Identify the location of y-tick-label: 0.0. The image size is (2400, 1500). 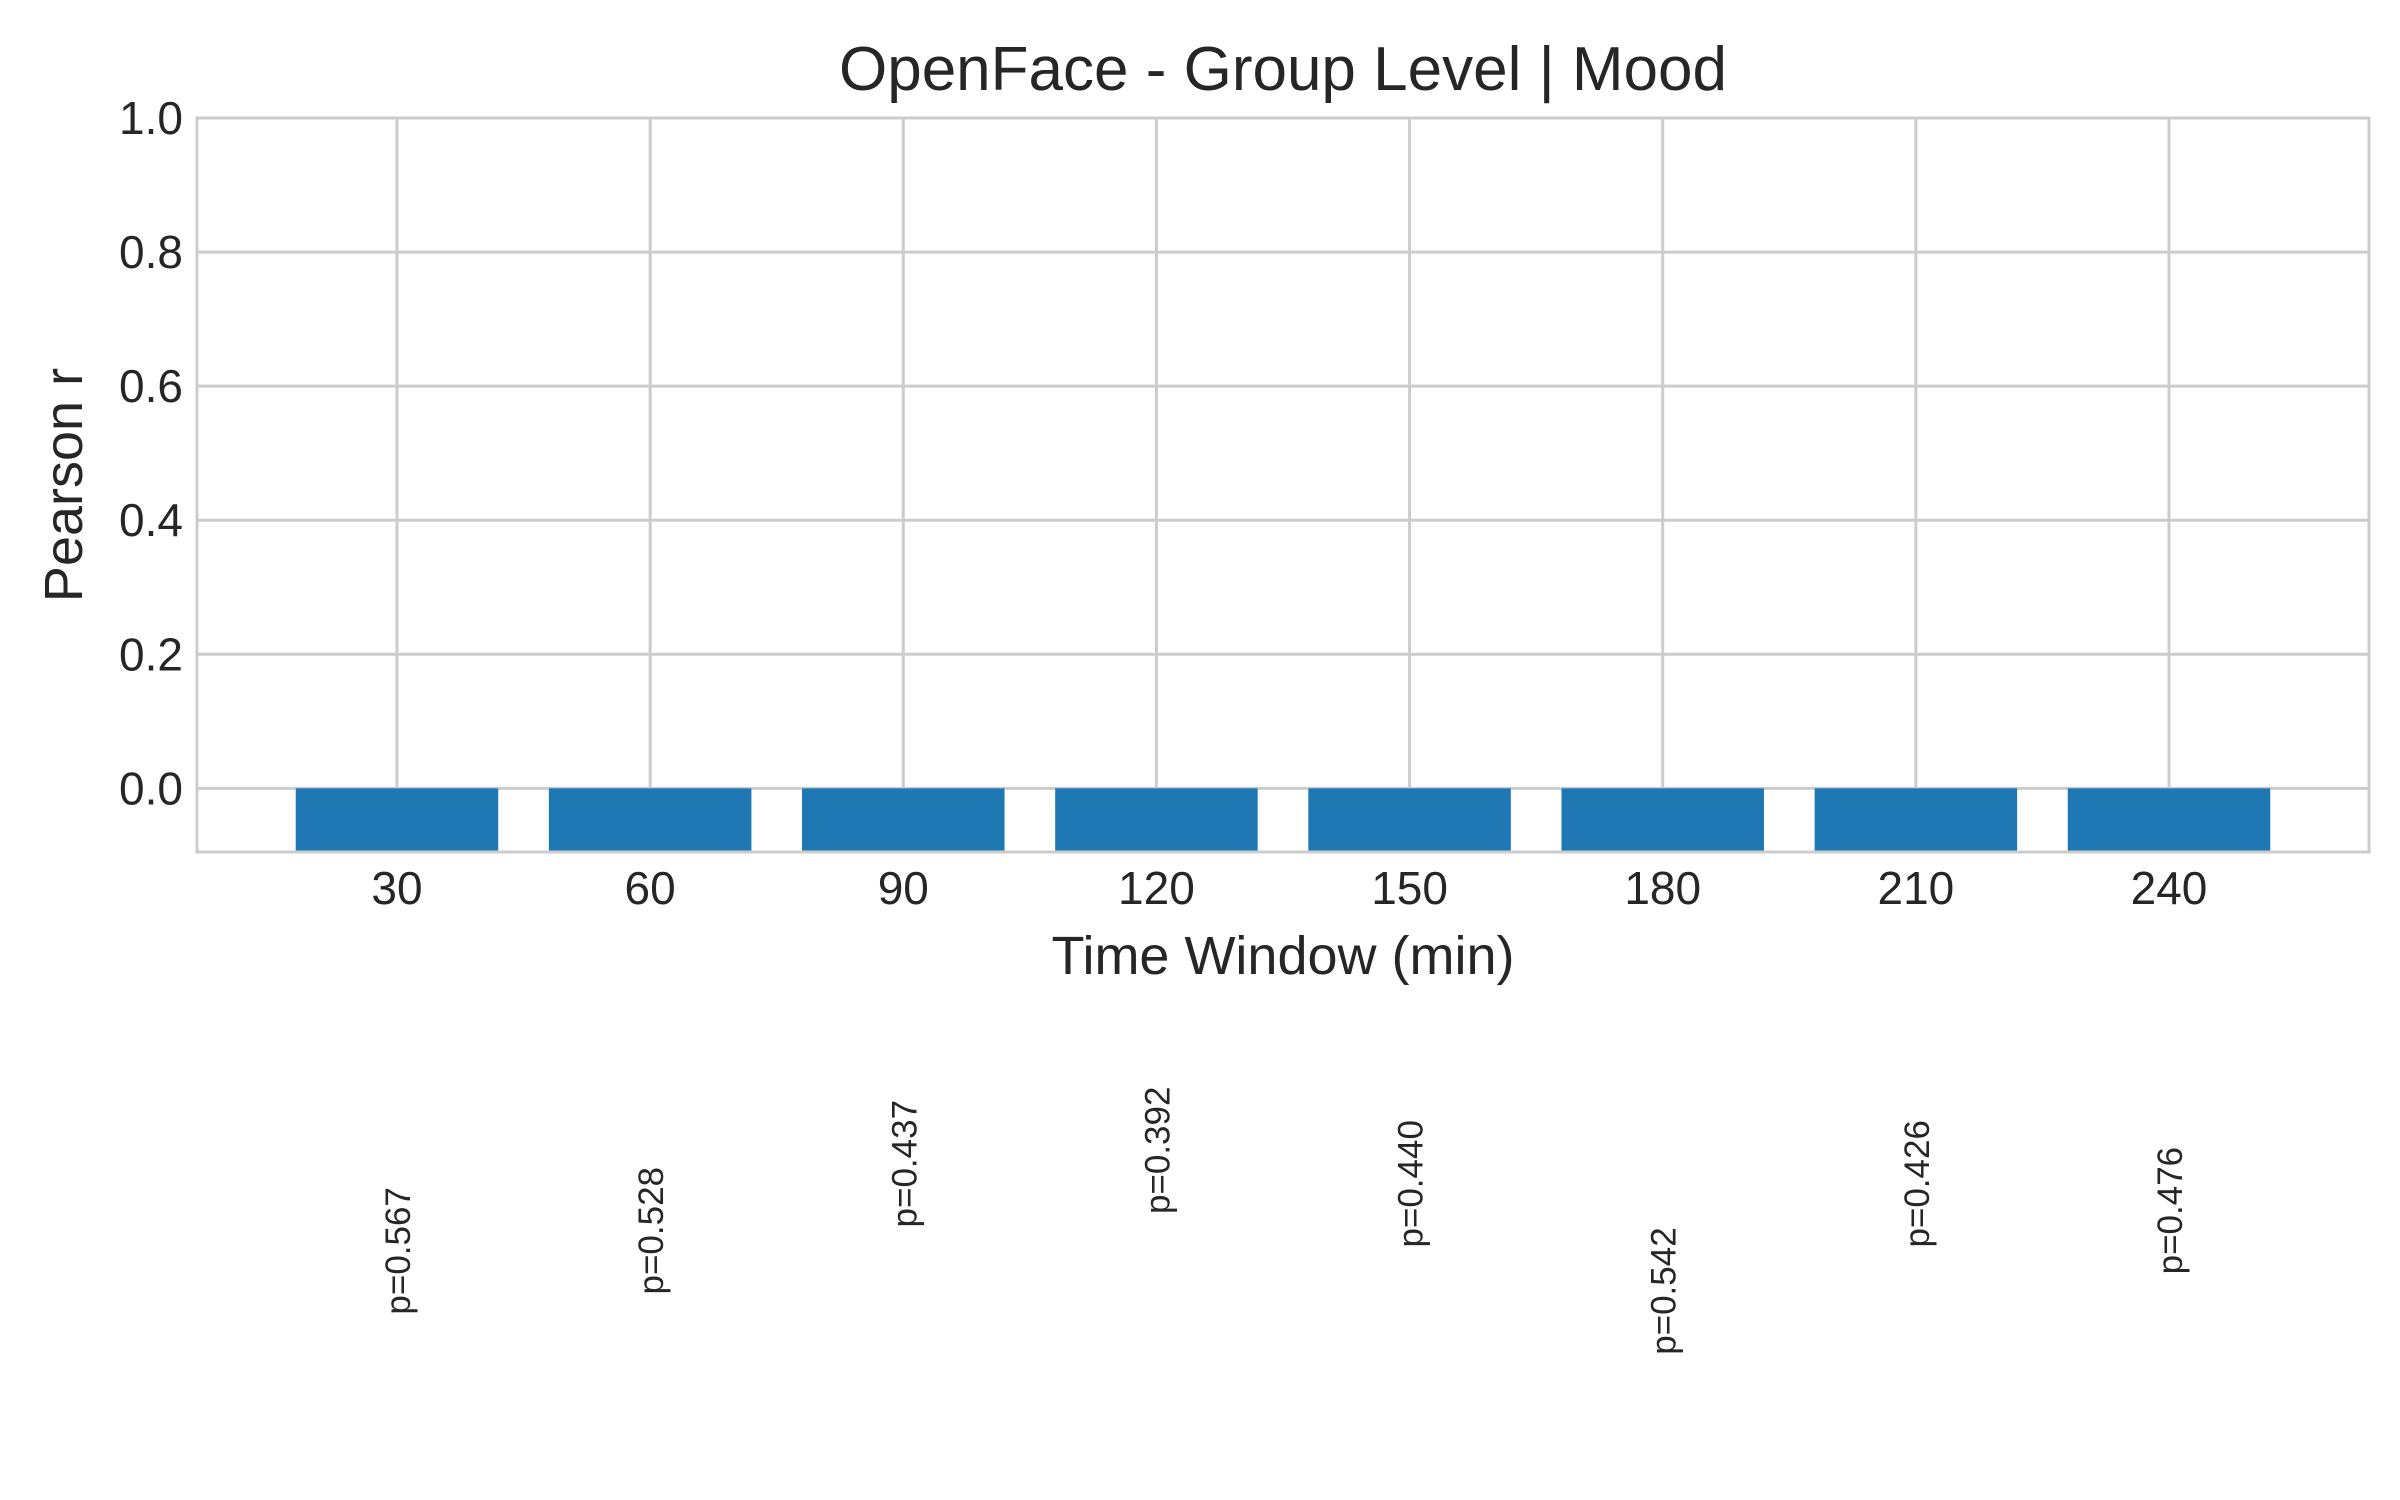
(151, 788).